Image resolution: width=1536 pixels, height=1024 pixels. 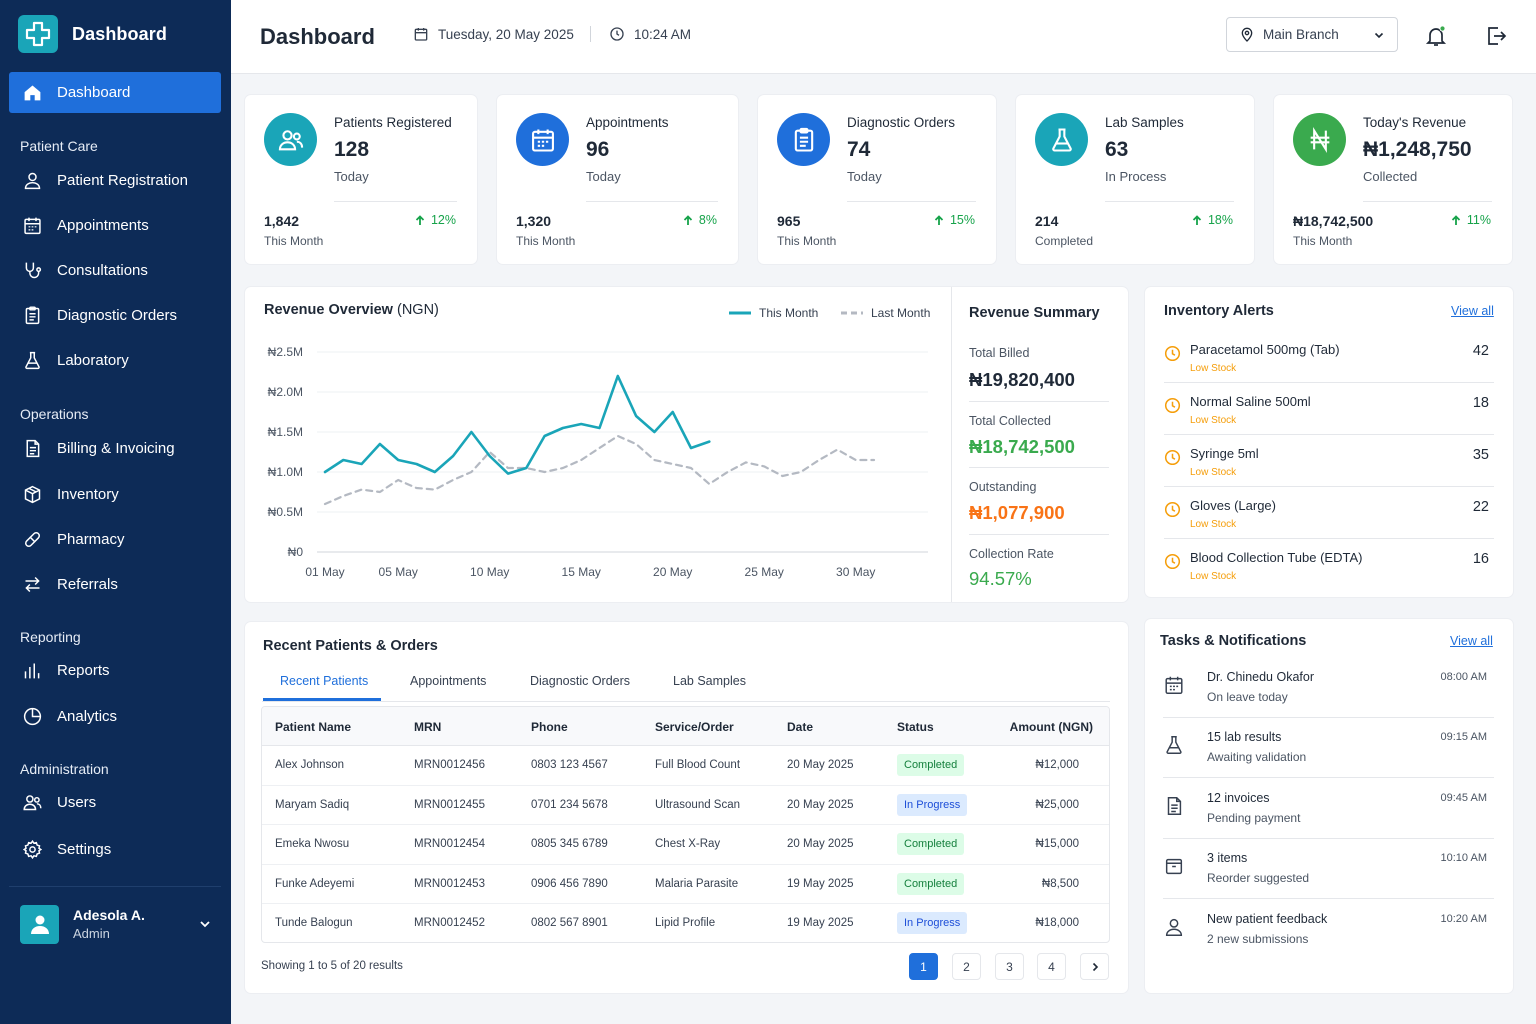 I want to click on x-tick-label: 30 May, so click(x=855, y=572).